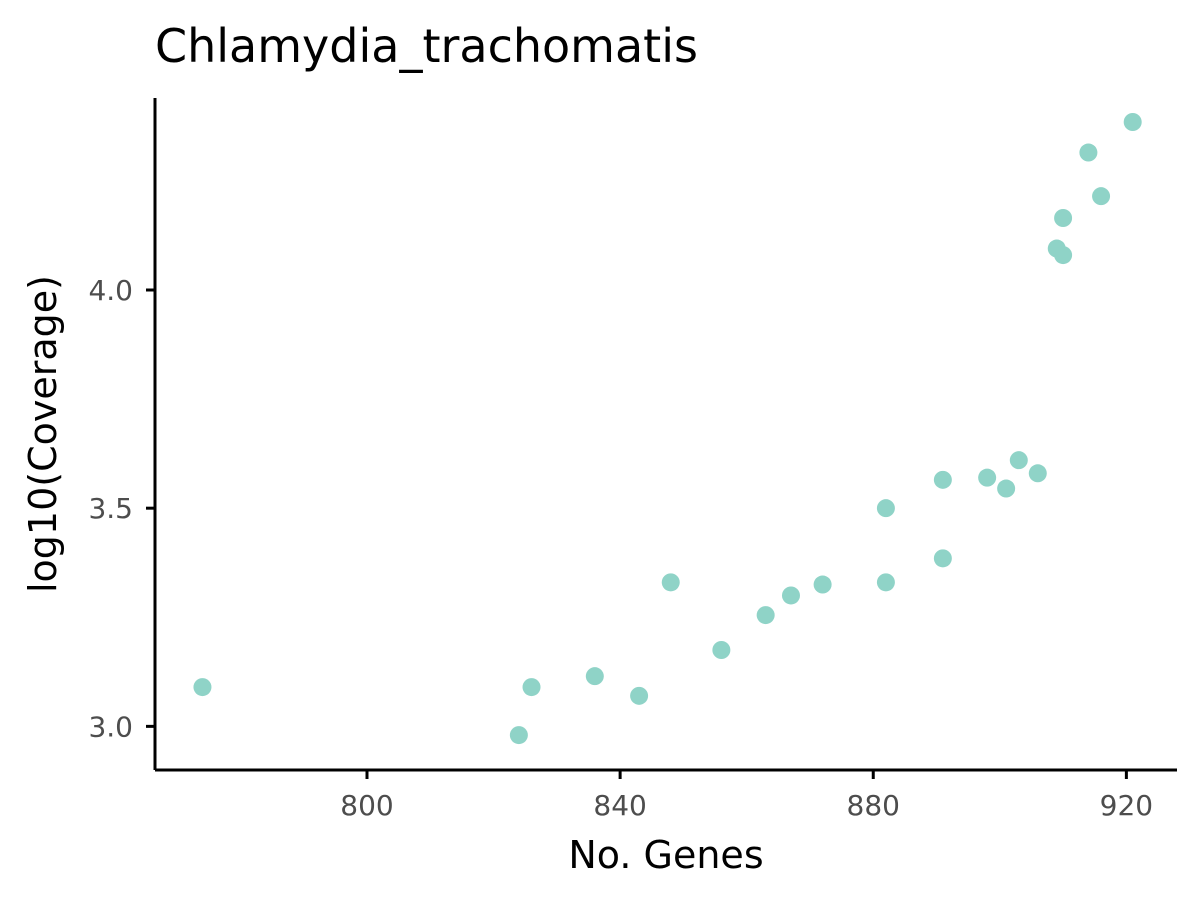  What do you see at coordinates (110, 290) in the screenshot?
I see `y-tick-label: 4.0` at bounding box center [110, 290].